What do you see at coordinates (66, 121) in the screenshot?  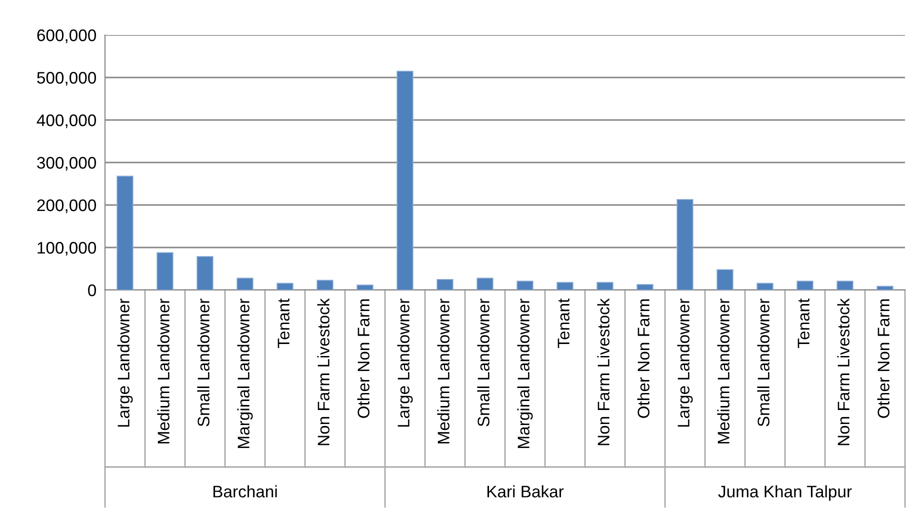 I see `y-tick-label: 400,000` at bounding box center [66, 121].